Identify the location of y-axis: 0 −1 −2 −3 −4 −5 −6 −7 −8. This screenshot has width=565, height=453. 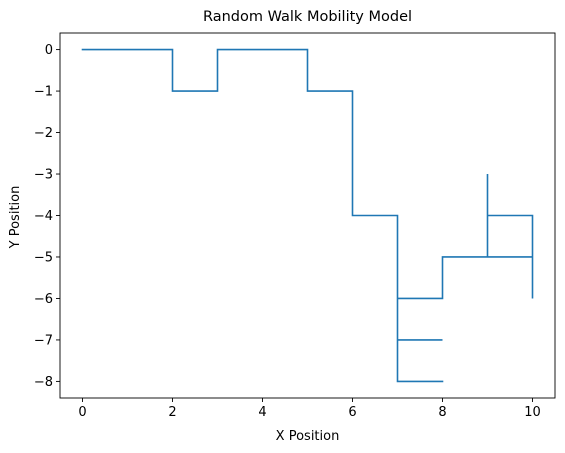
(47, 216).